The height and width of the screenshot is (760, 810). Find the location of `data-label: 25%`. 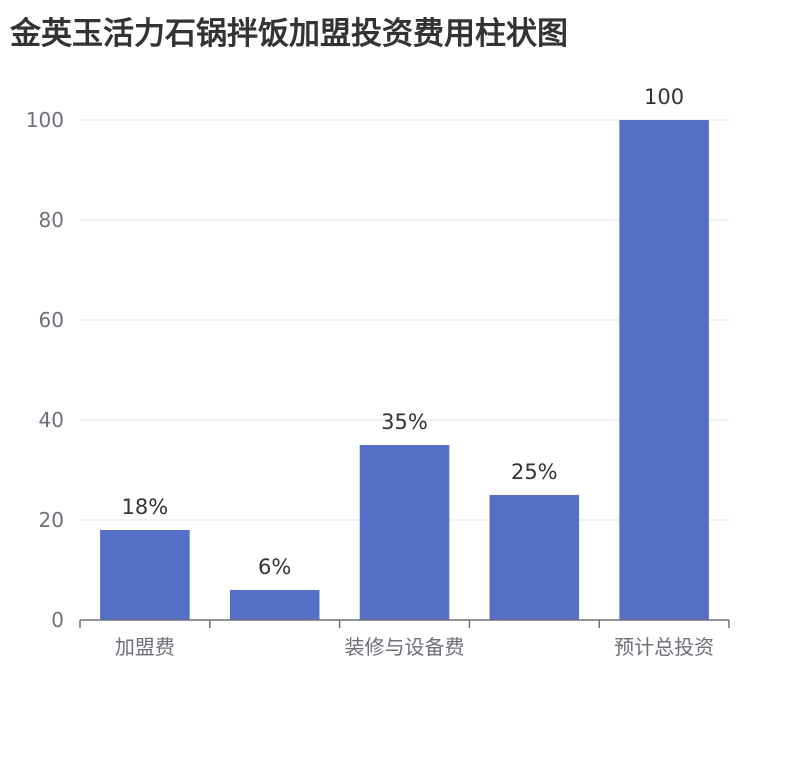

data-label: 25% is located at coordinates (534, 472).